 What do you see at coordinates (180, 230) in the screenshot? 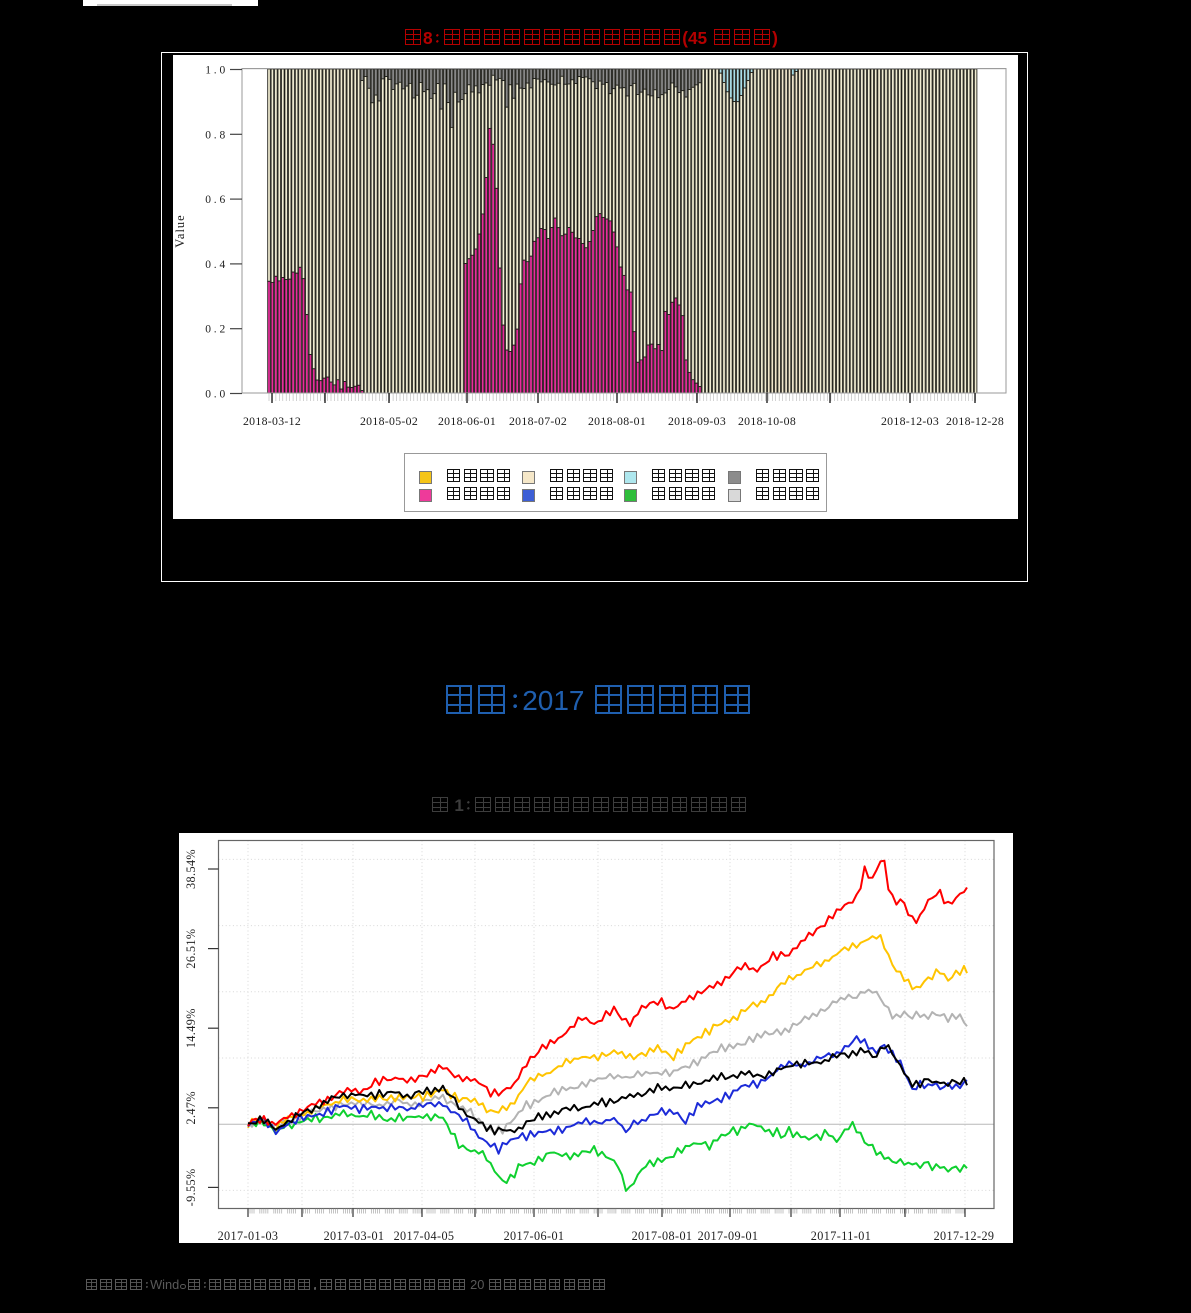
I see `svg-text: Value` at bounding box center [180, 230].